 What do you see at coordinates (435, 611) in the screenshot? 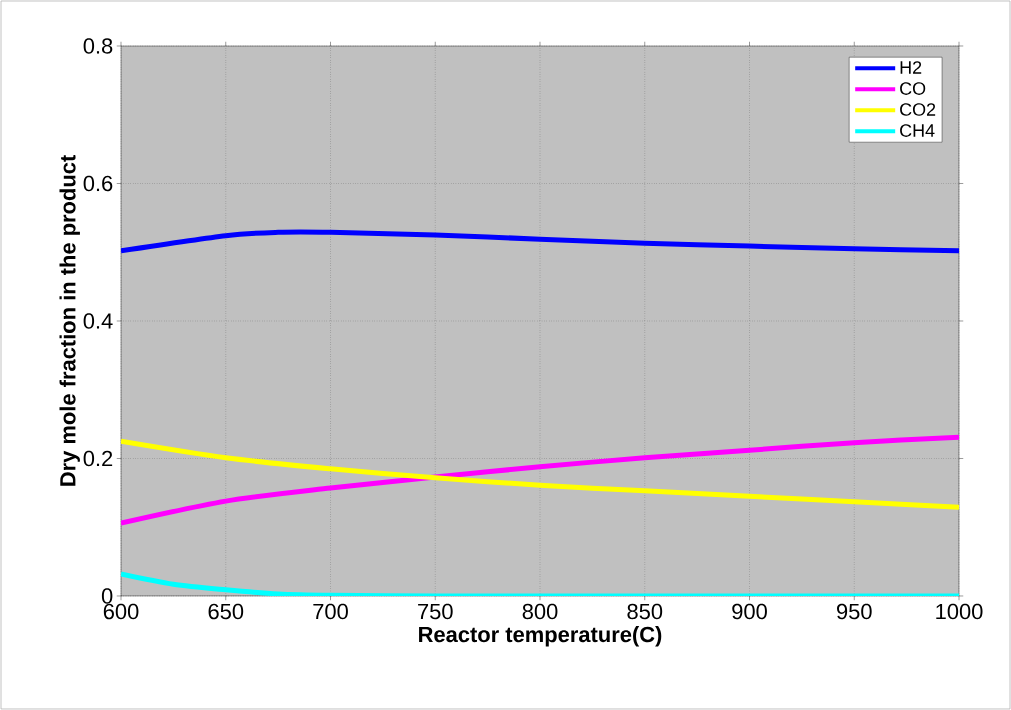
I see `x-tick-label: 750` at bounding box center [435, 611].